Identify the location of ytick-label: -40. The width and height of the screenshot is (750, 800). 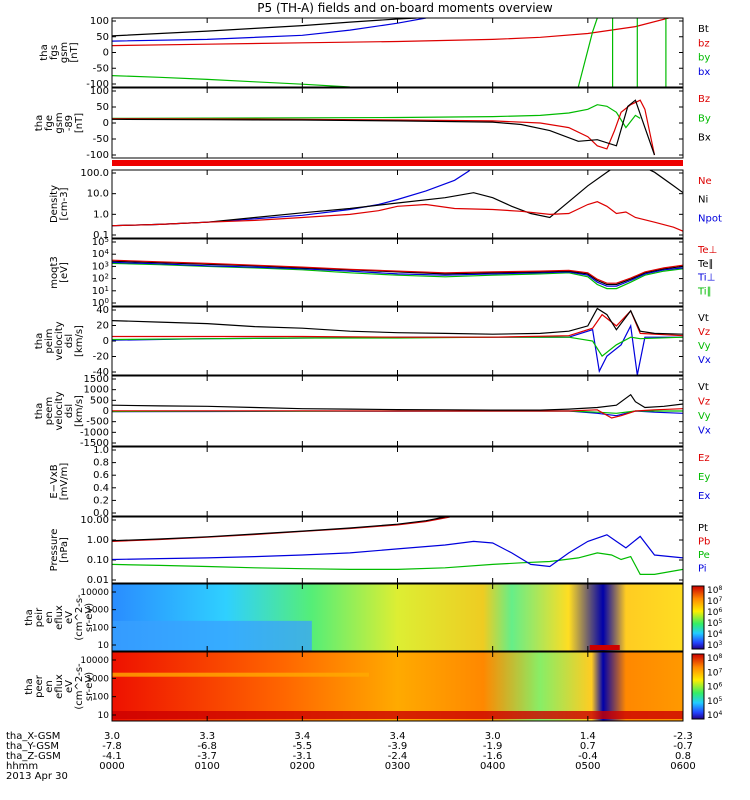
(101, 372).